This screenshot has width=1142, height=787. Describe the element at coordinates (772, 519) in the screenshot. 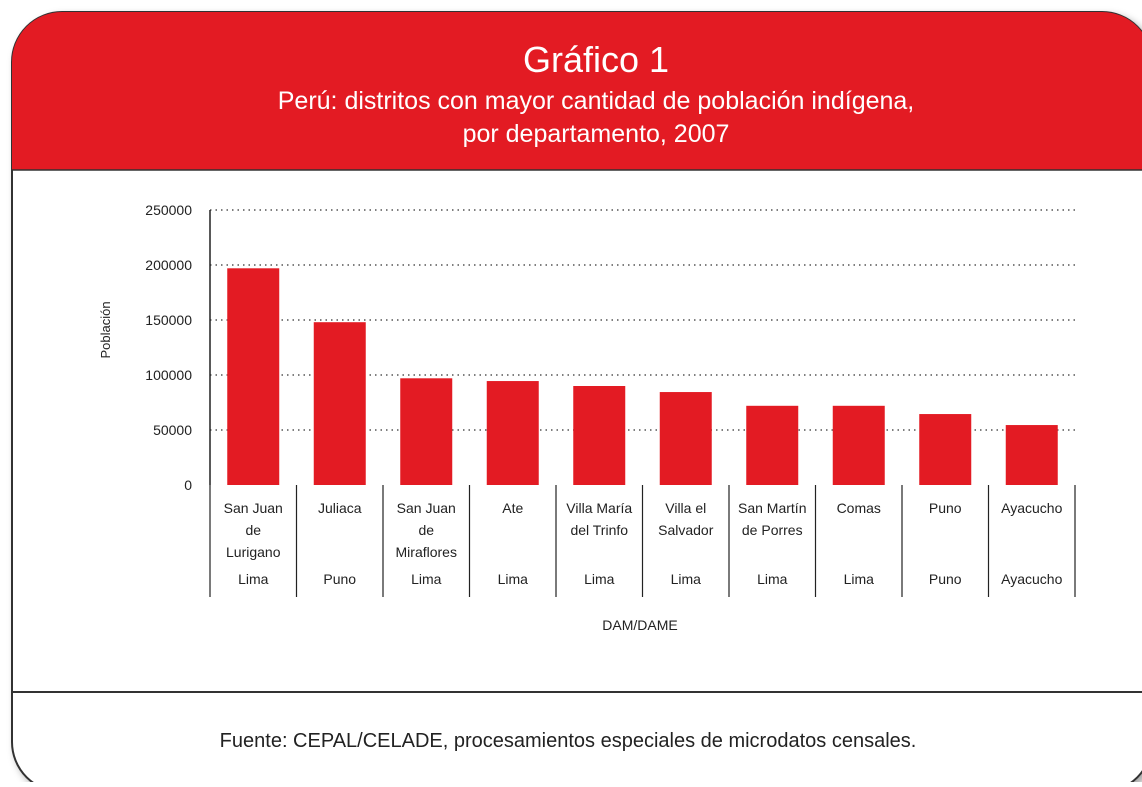

I see `x-tick-label: San Martín de Porres` at that location.